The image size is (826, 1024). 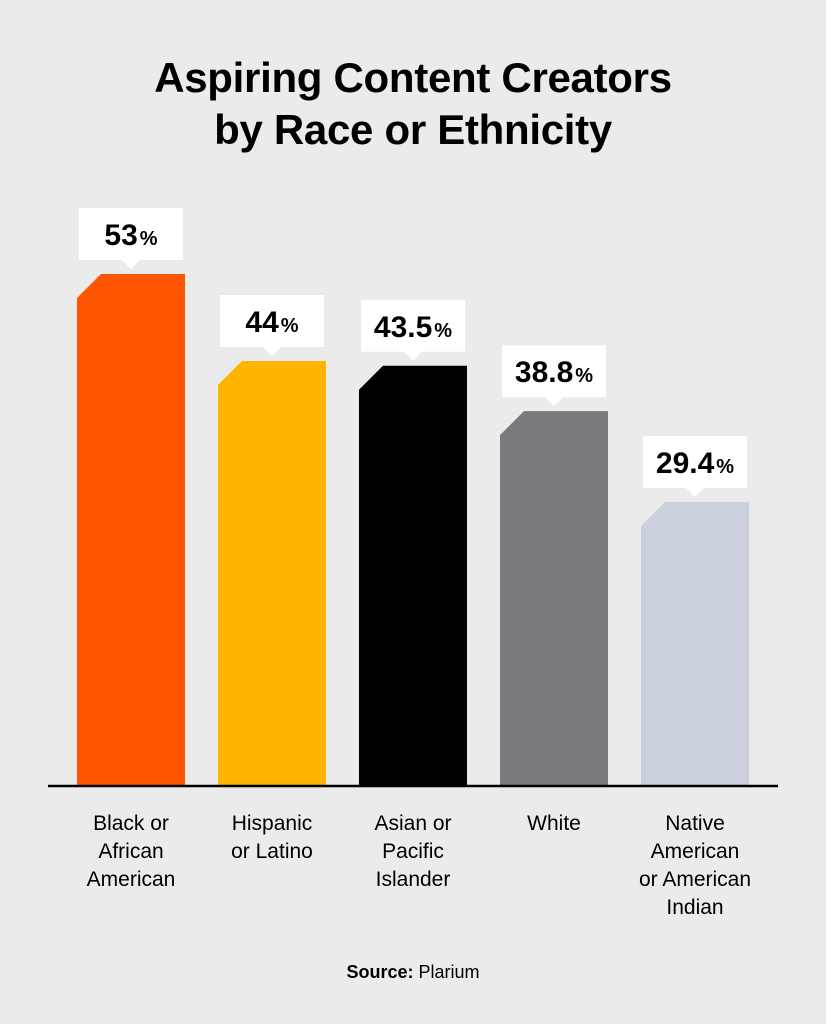 I want to click on category-label-line: or Latino, so click(x=272, y=851).